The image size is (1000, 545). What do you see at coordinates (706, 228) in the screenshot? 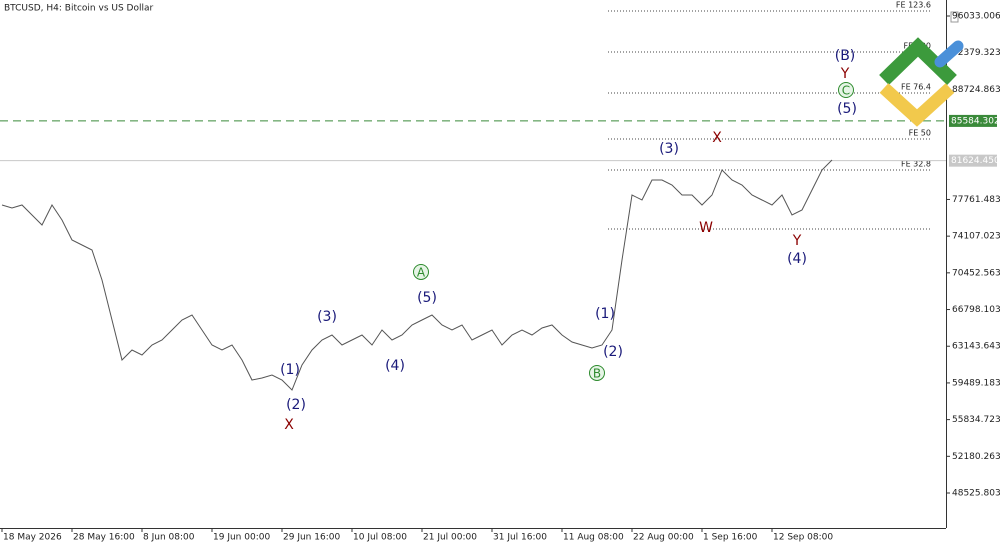
I see `wave-label: W` at bounding box center [706, 228].